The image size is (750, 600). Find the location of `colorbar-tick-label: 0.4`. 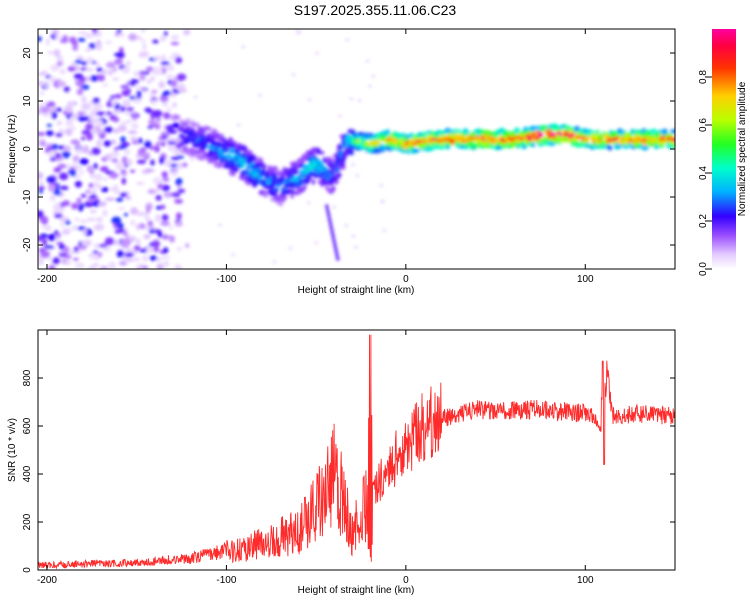

colorbar-tick-label: 0.4 is located at coordinates (703, 173).